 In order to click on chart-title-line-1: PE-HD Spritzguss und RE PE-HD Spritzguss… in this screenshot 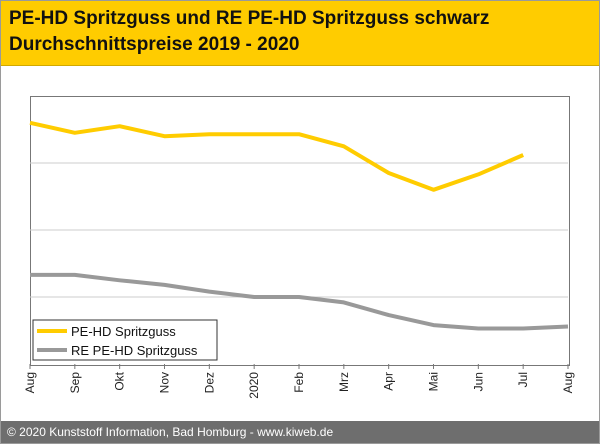, I will do `click(249, 18)`.